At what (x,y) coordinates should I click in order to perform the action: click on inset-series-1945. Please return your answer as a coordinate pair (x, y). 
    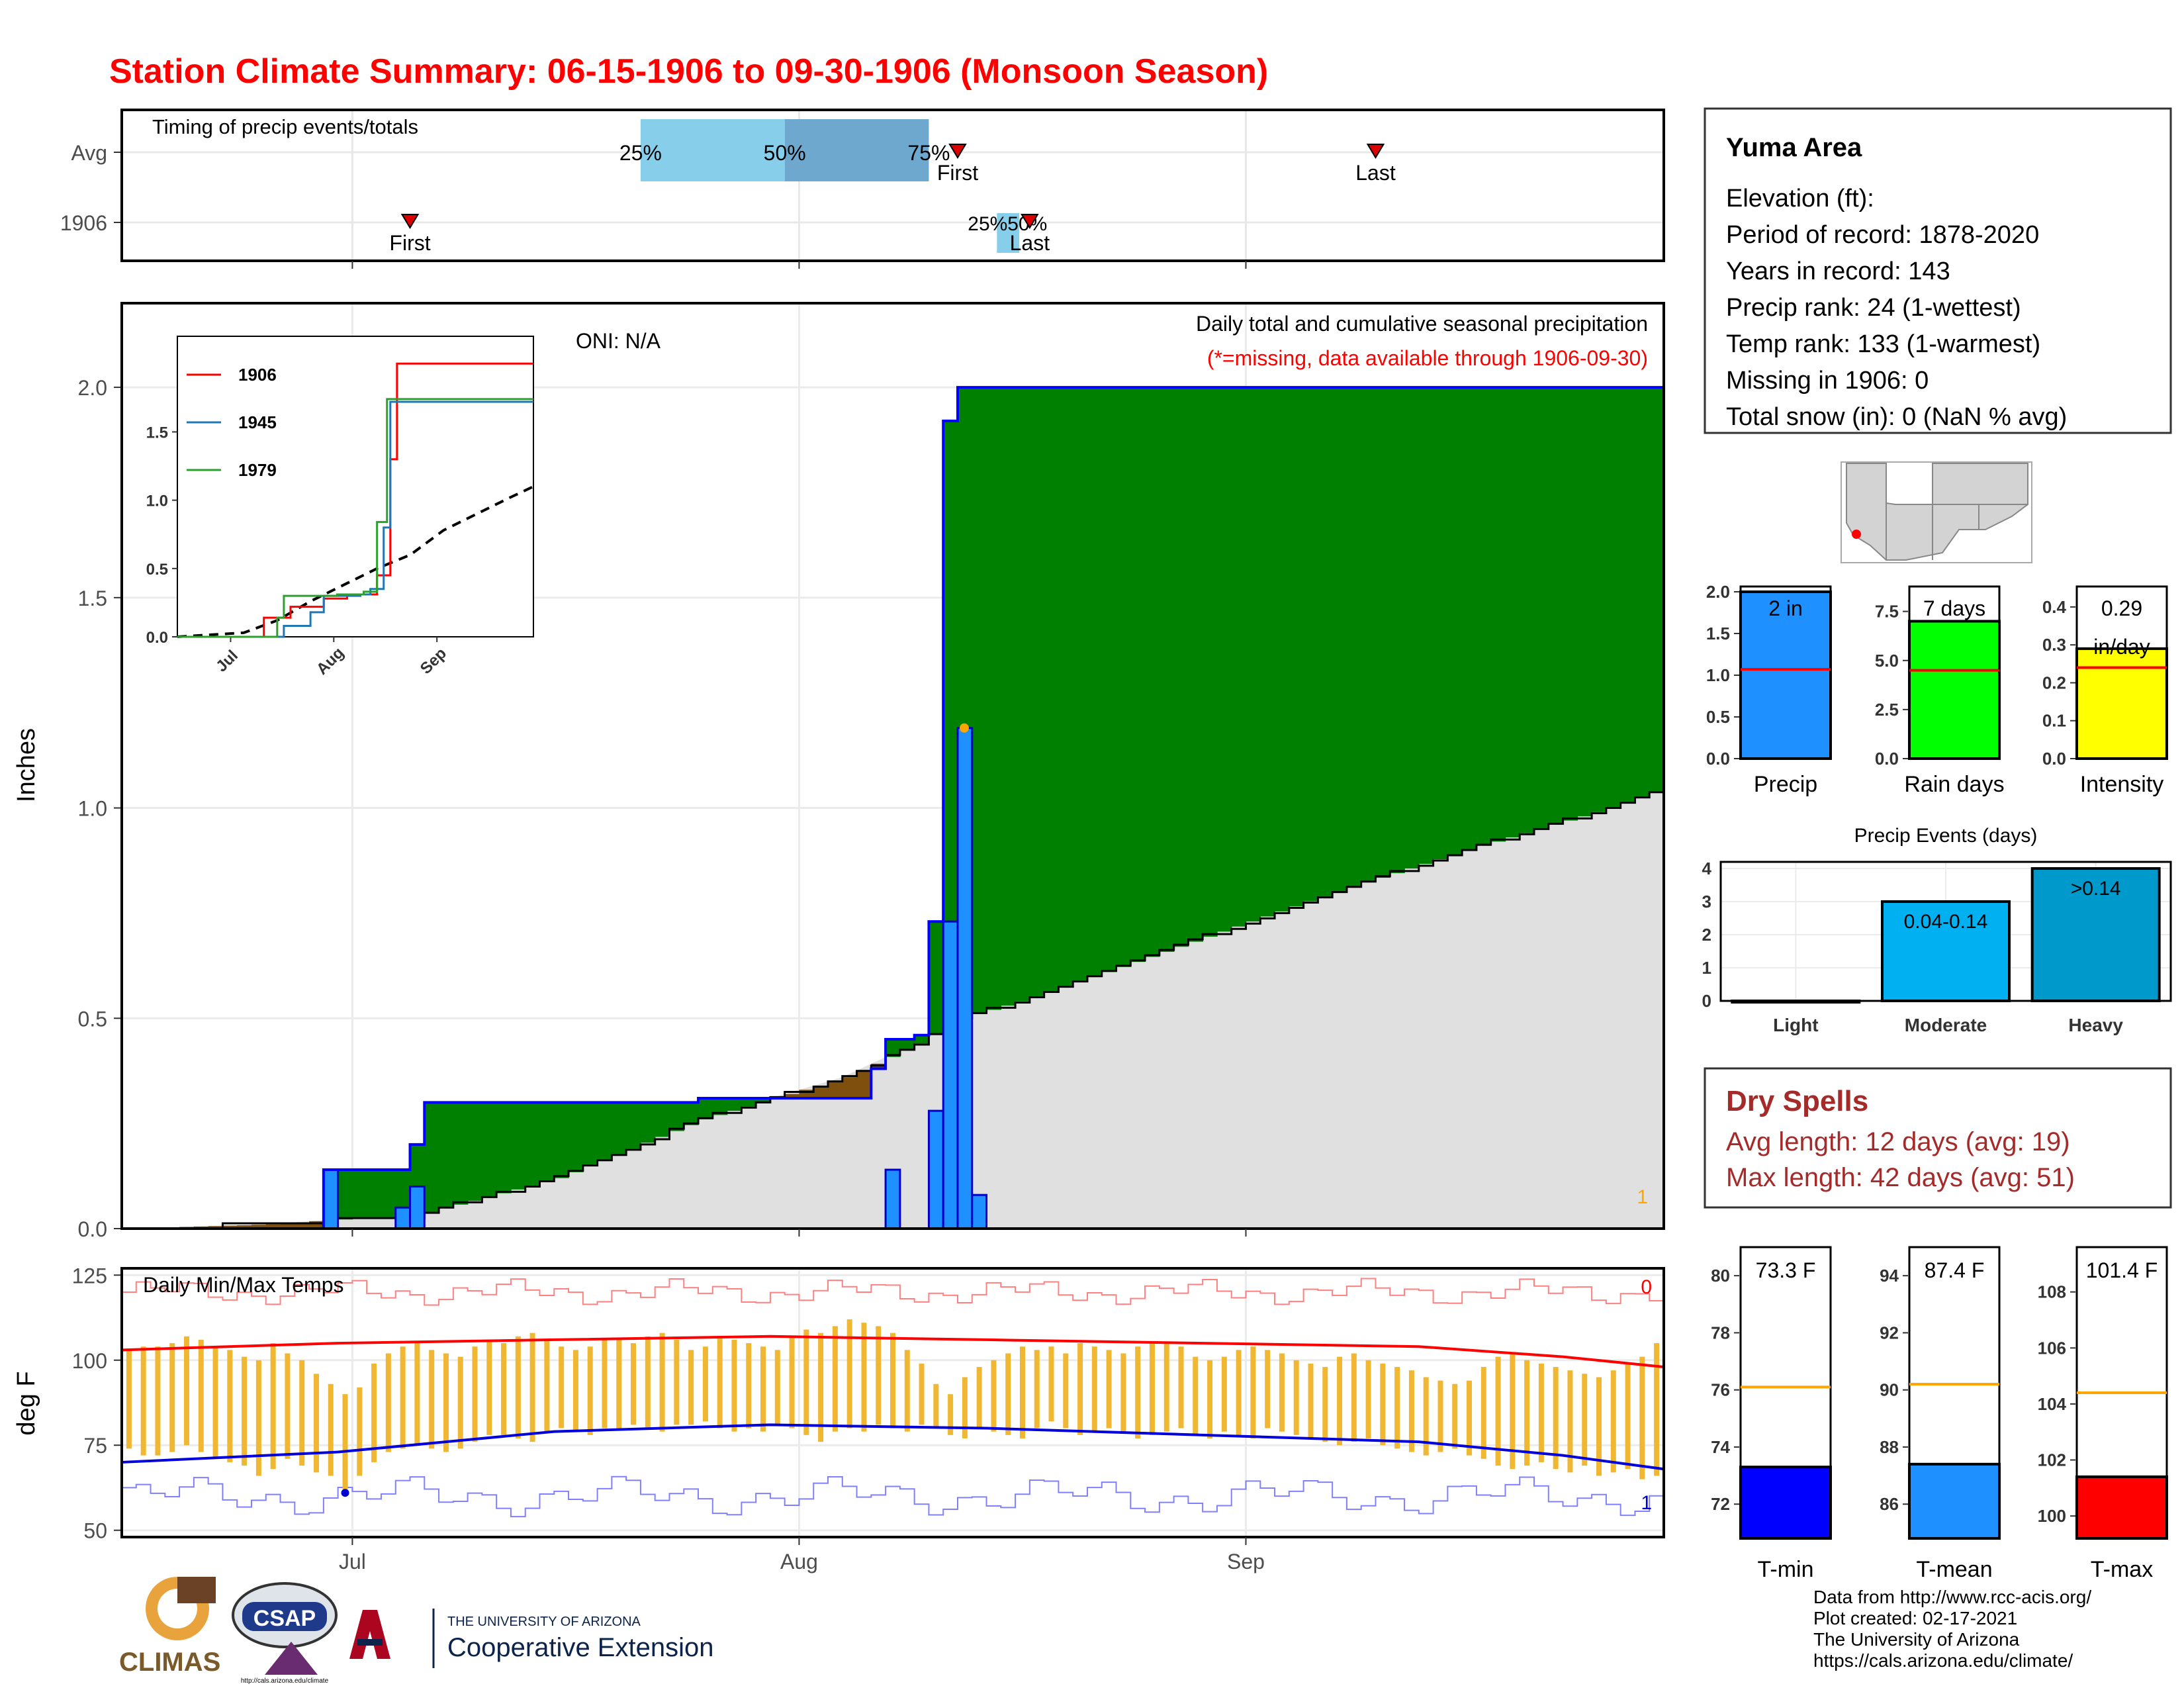
    Looking at the image, I should click on (355, 519).